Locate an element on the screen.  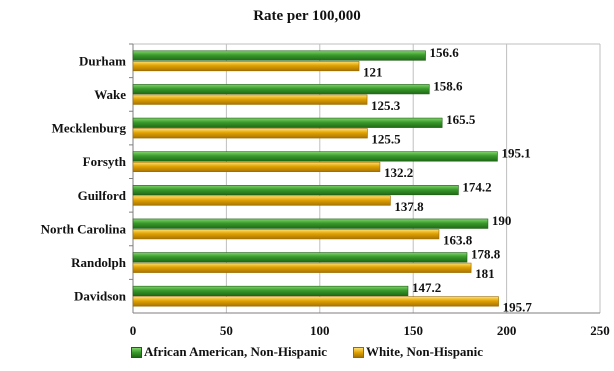
category-label: Davidson is located at coordinates (100, 296).